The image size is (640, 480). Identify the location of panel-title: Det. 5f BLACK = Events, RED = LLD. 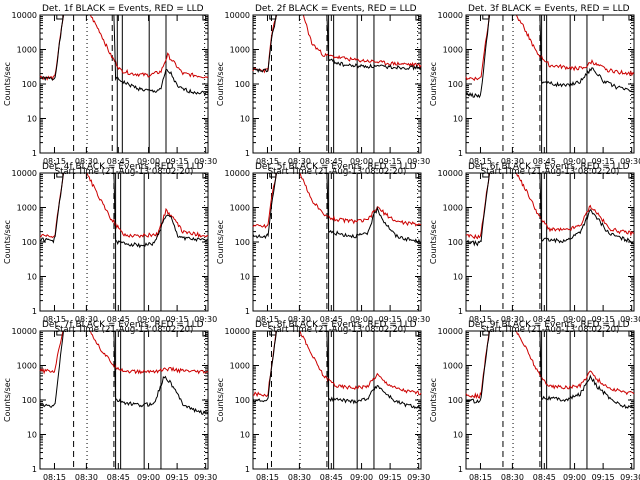
(336, 167).